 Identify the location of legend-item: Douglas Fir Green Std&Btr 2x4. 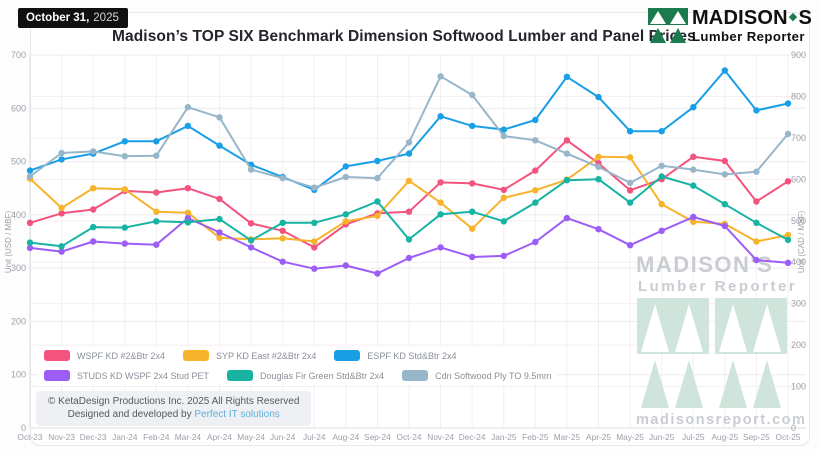
(305, 375).